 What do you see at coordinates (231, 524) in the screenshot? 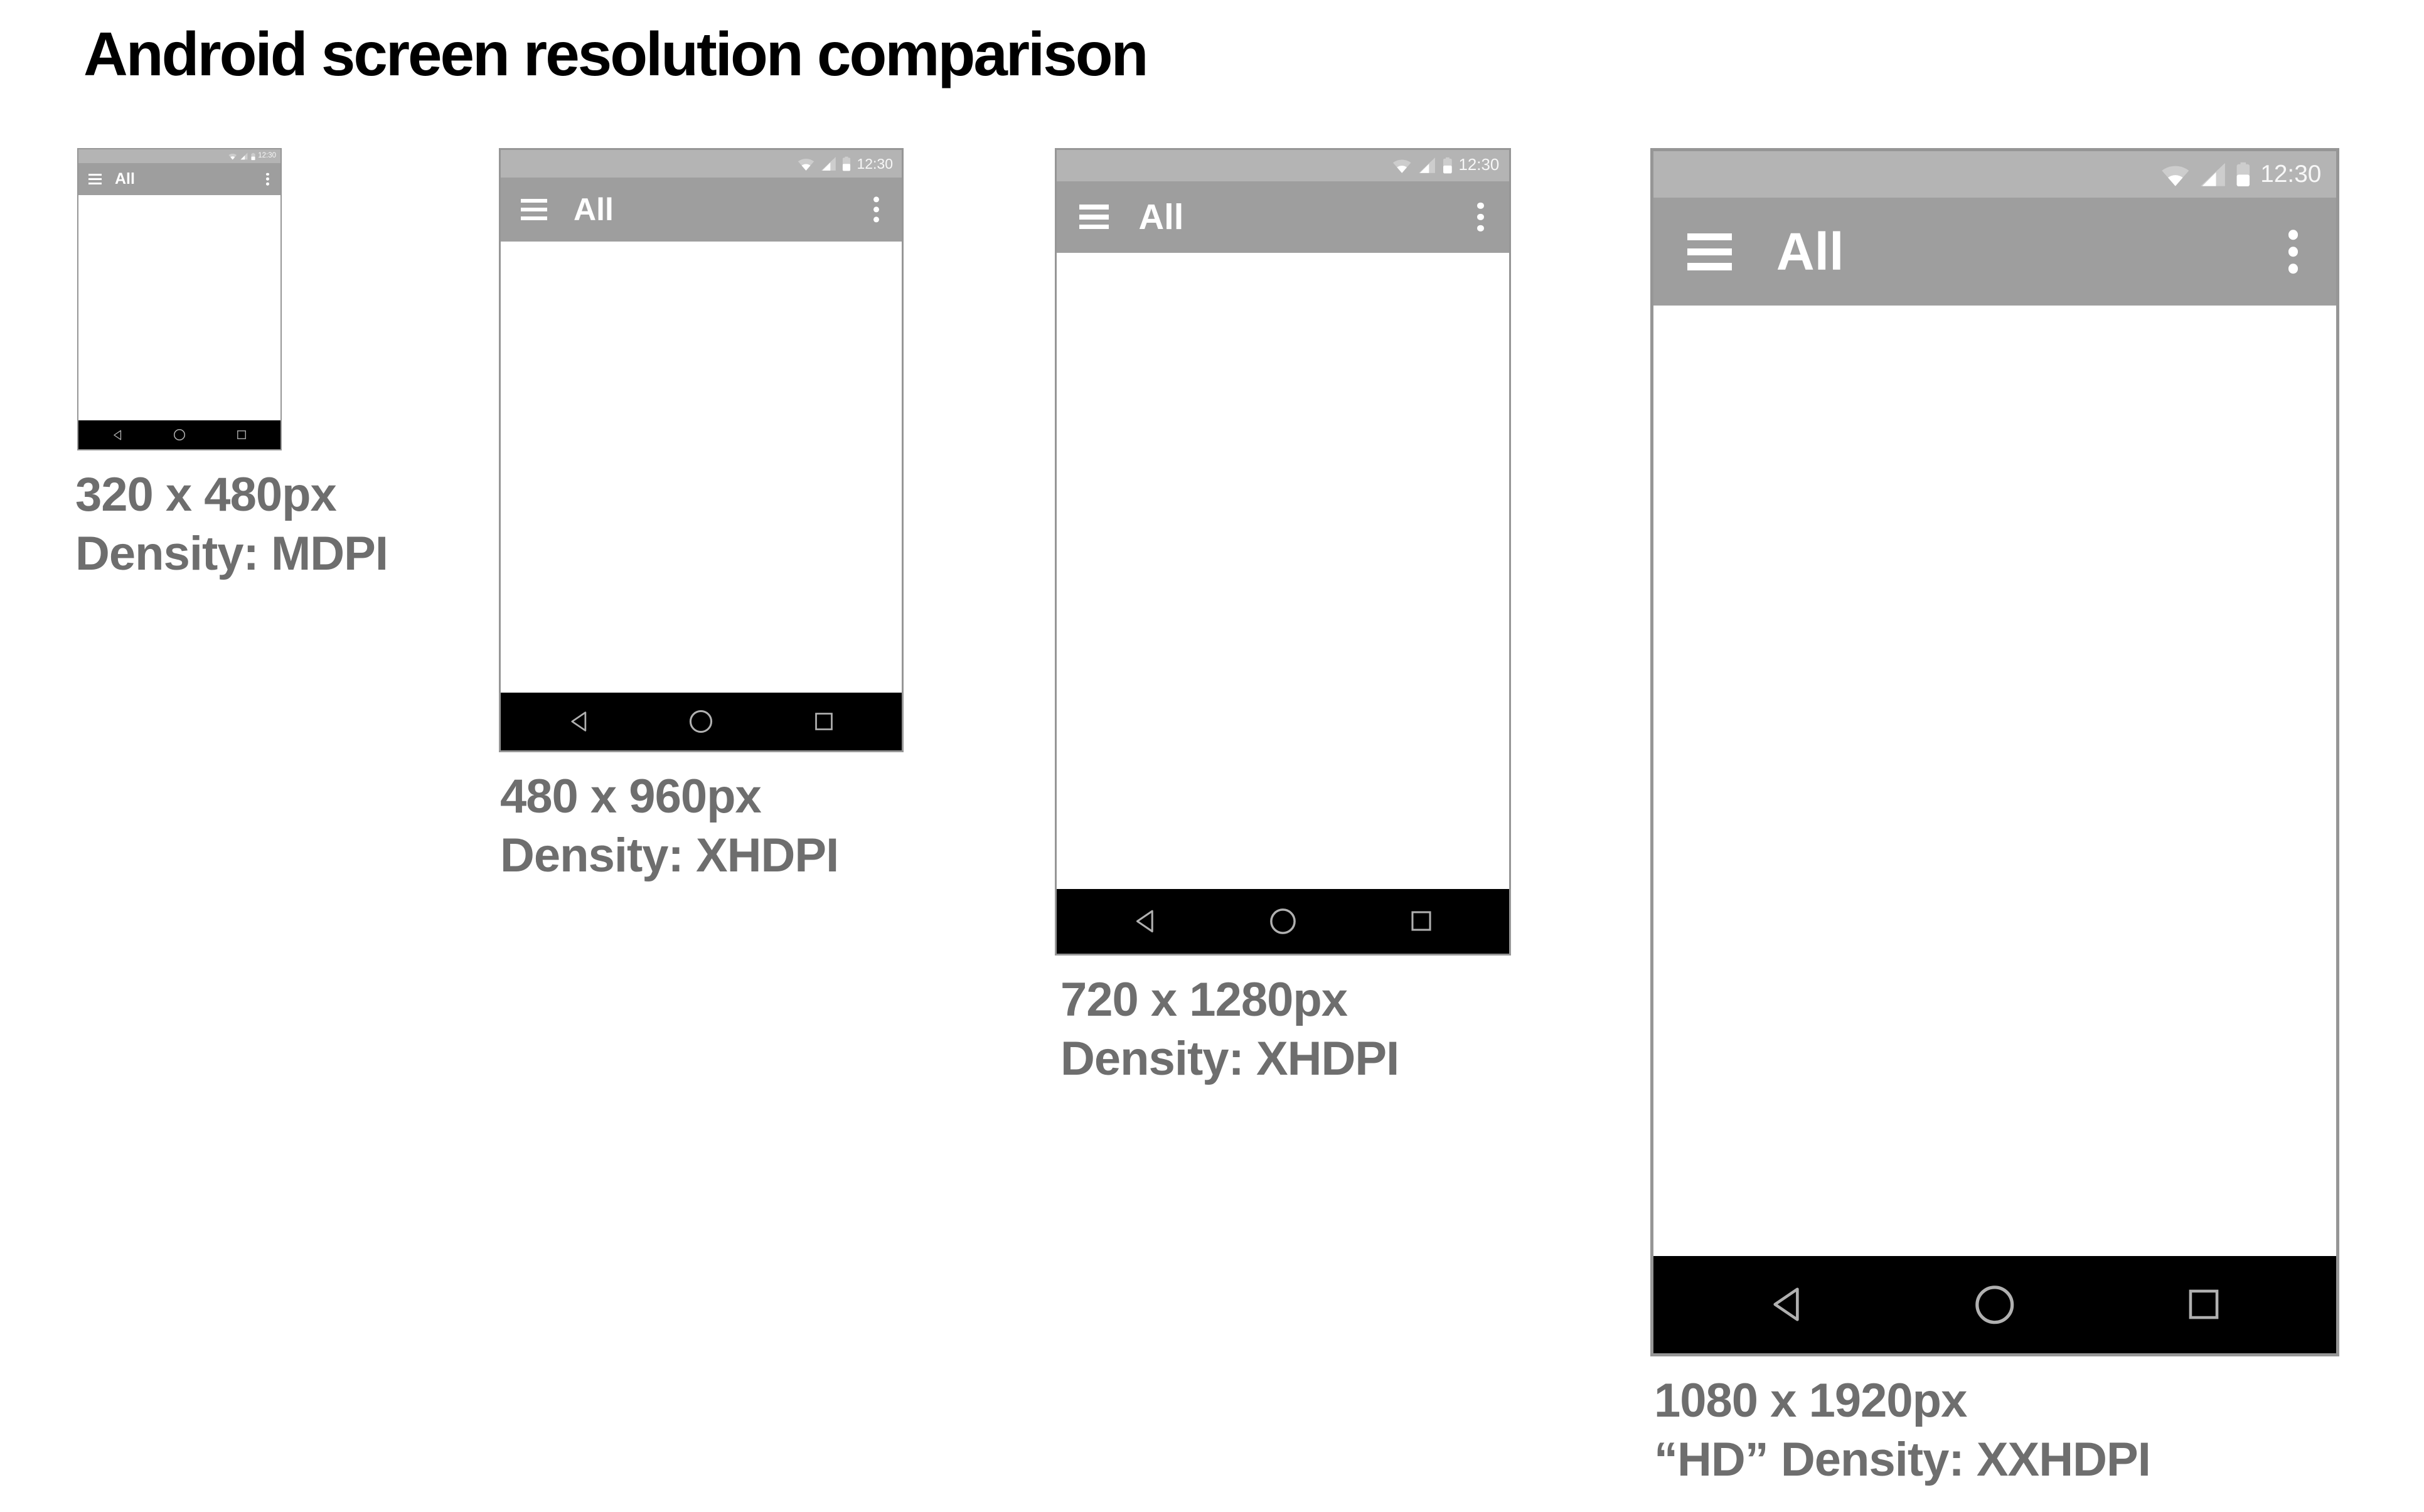
I see `phone-caption: 320 x 480px Density: MDPI` at bounding box center [231, 524].